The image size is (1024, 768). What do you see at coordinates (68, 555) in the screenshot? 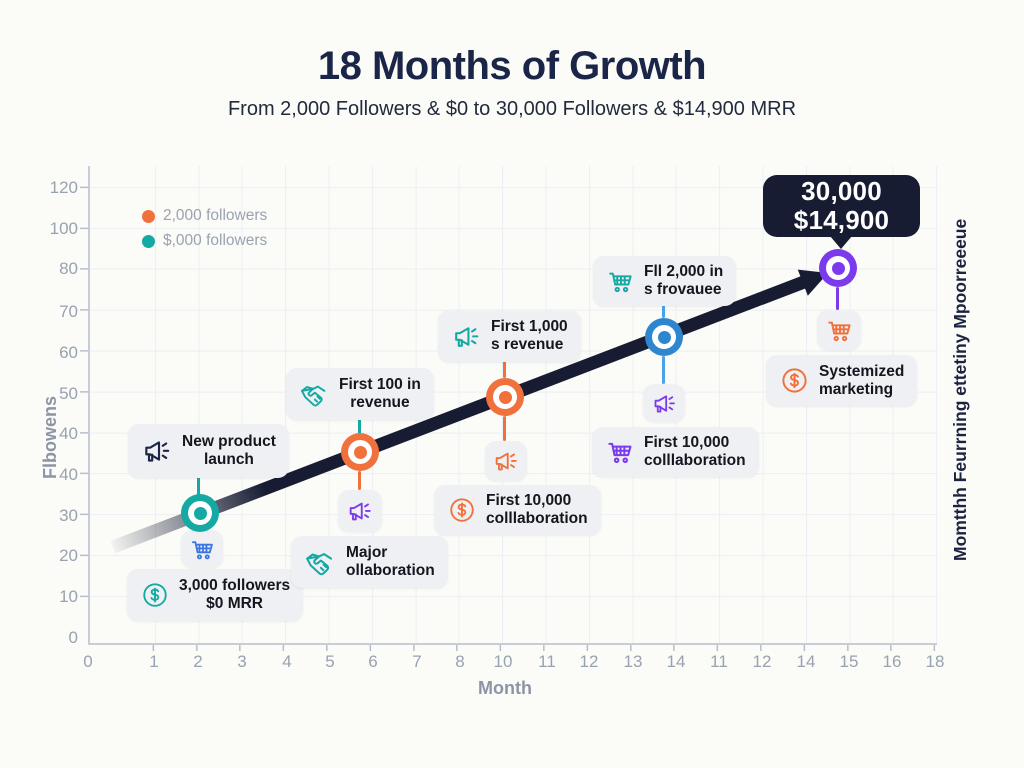
I see `y-tick: 20` at bounding box center [68, 555].